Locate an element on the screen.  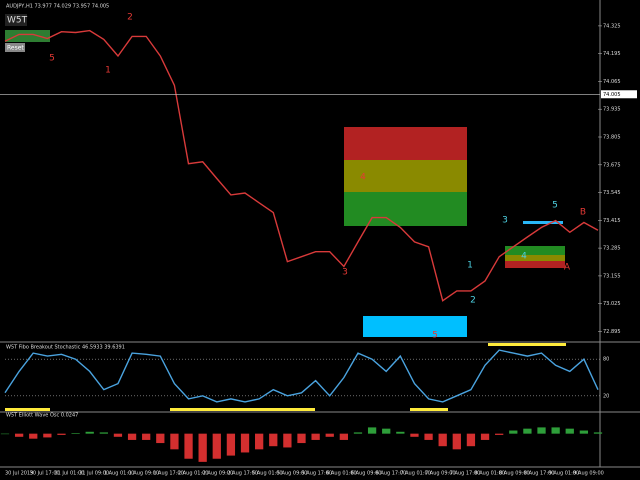
time-label: 1 Aug 09:00 is located at coordinates (144, 474).